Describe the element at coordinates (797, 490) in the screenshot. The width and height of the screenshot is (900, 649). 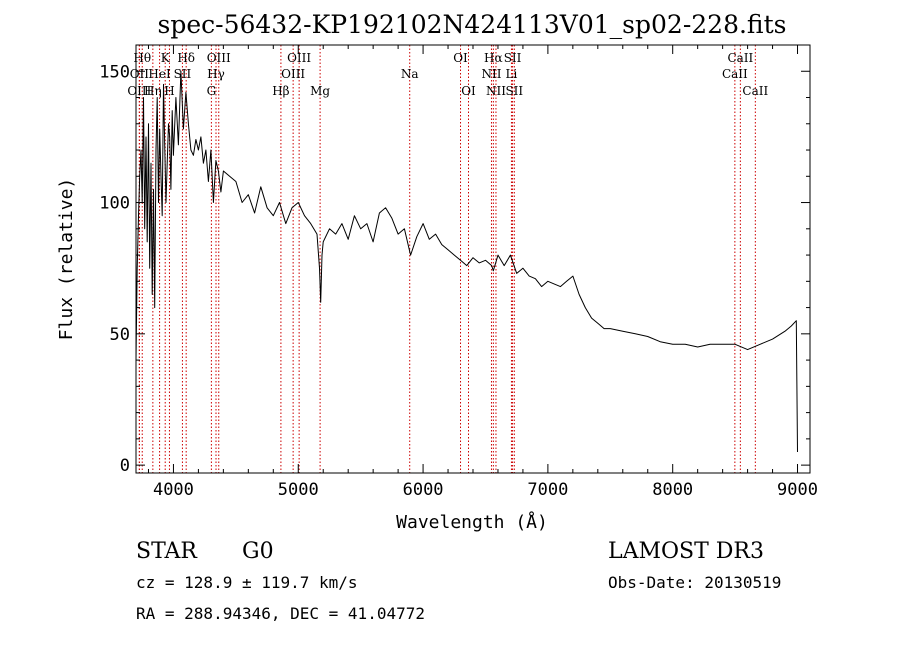
I see `x-tick-label: 9000` at that location.